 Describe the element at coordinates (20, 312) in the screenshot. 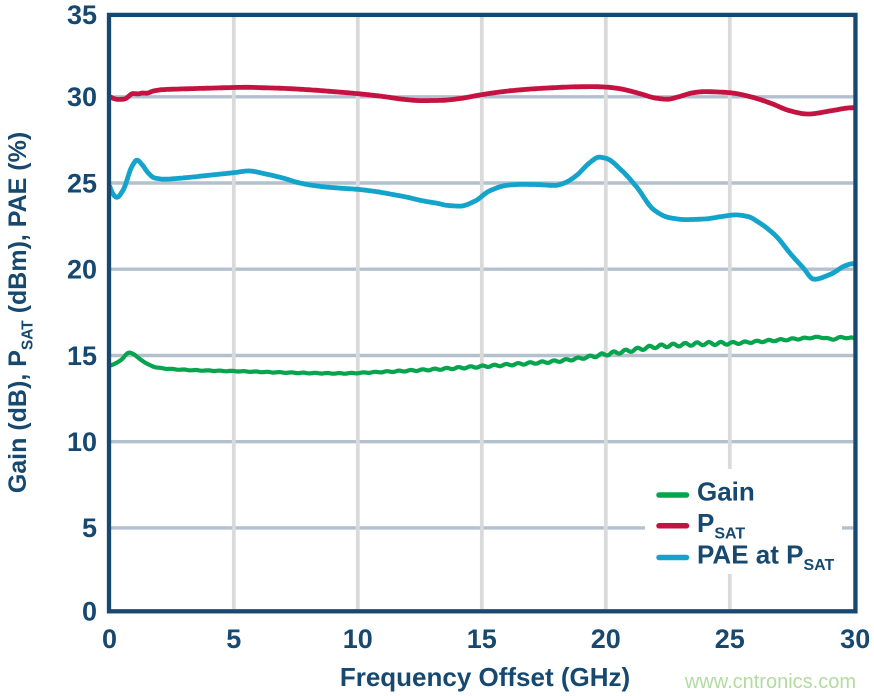

I see `svg-text: Gain (dB), PSAT (dBm), PAE (%)` at that location.